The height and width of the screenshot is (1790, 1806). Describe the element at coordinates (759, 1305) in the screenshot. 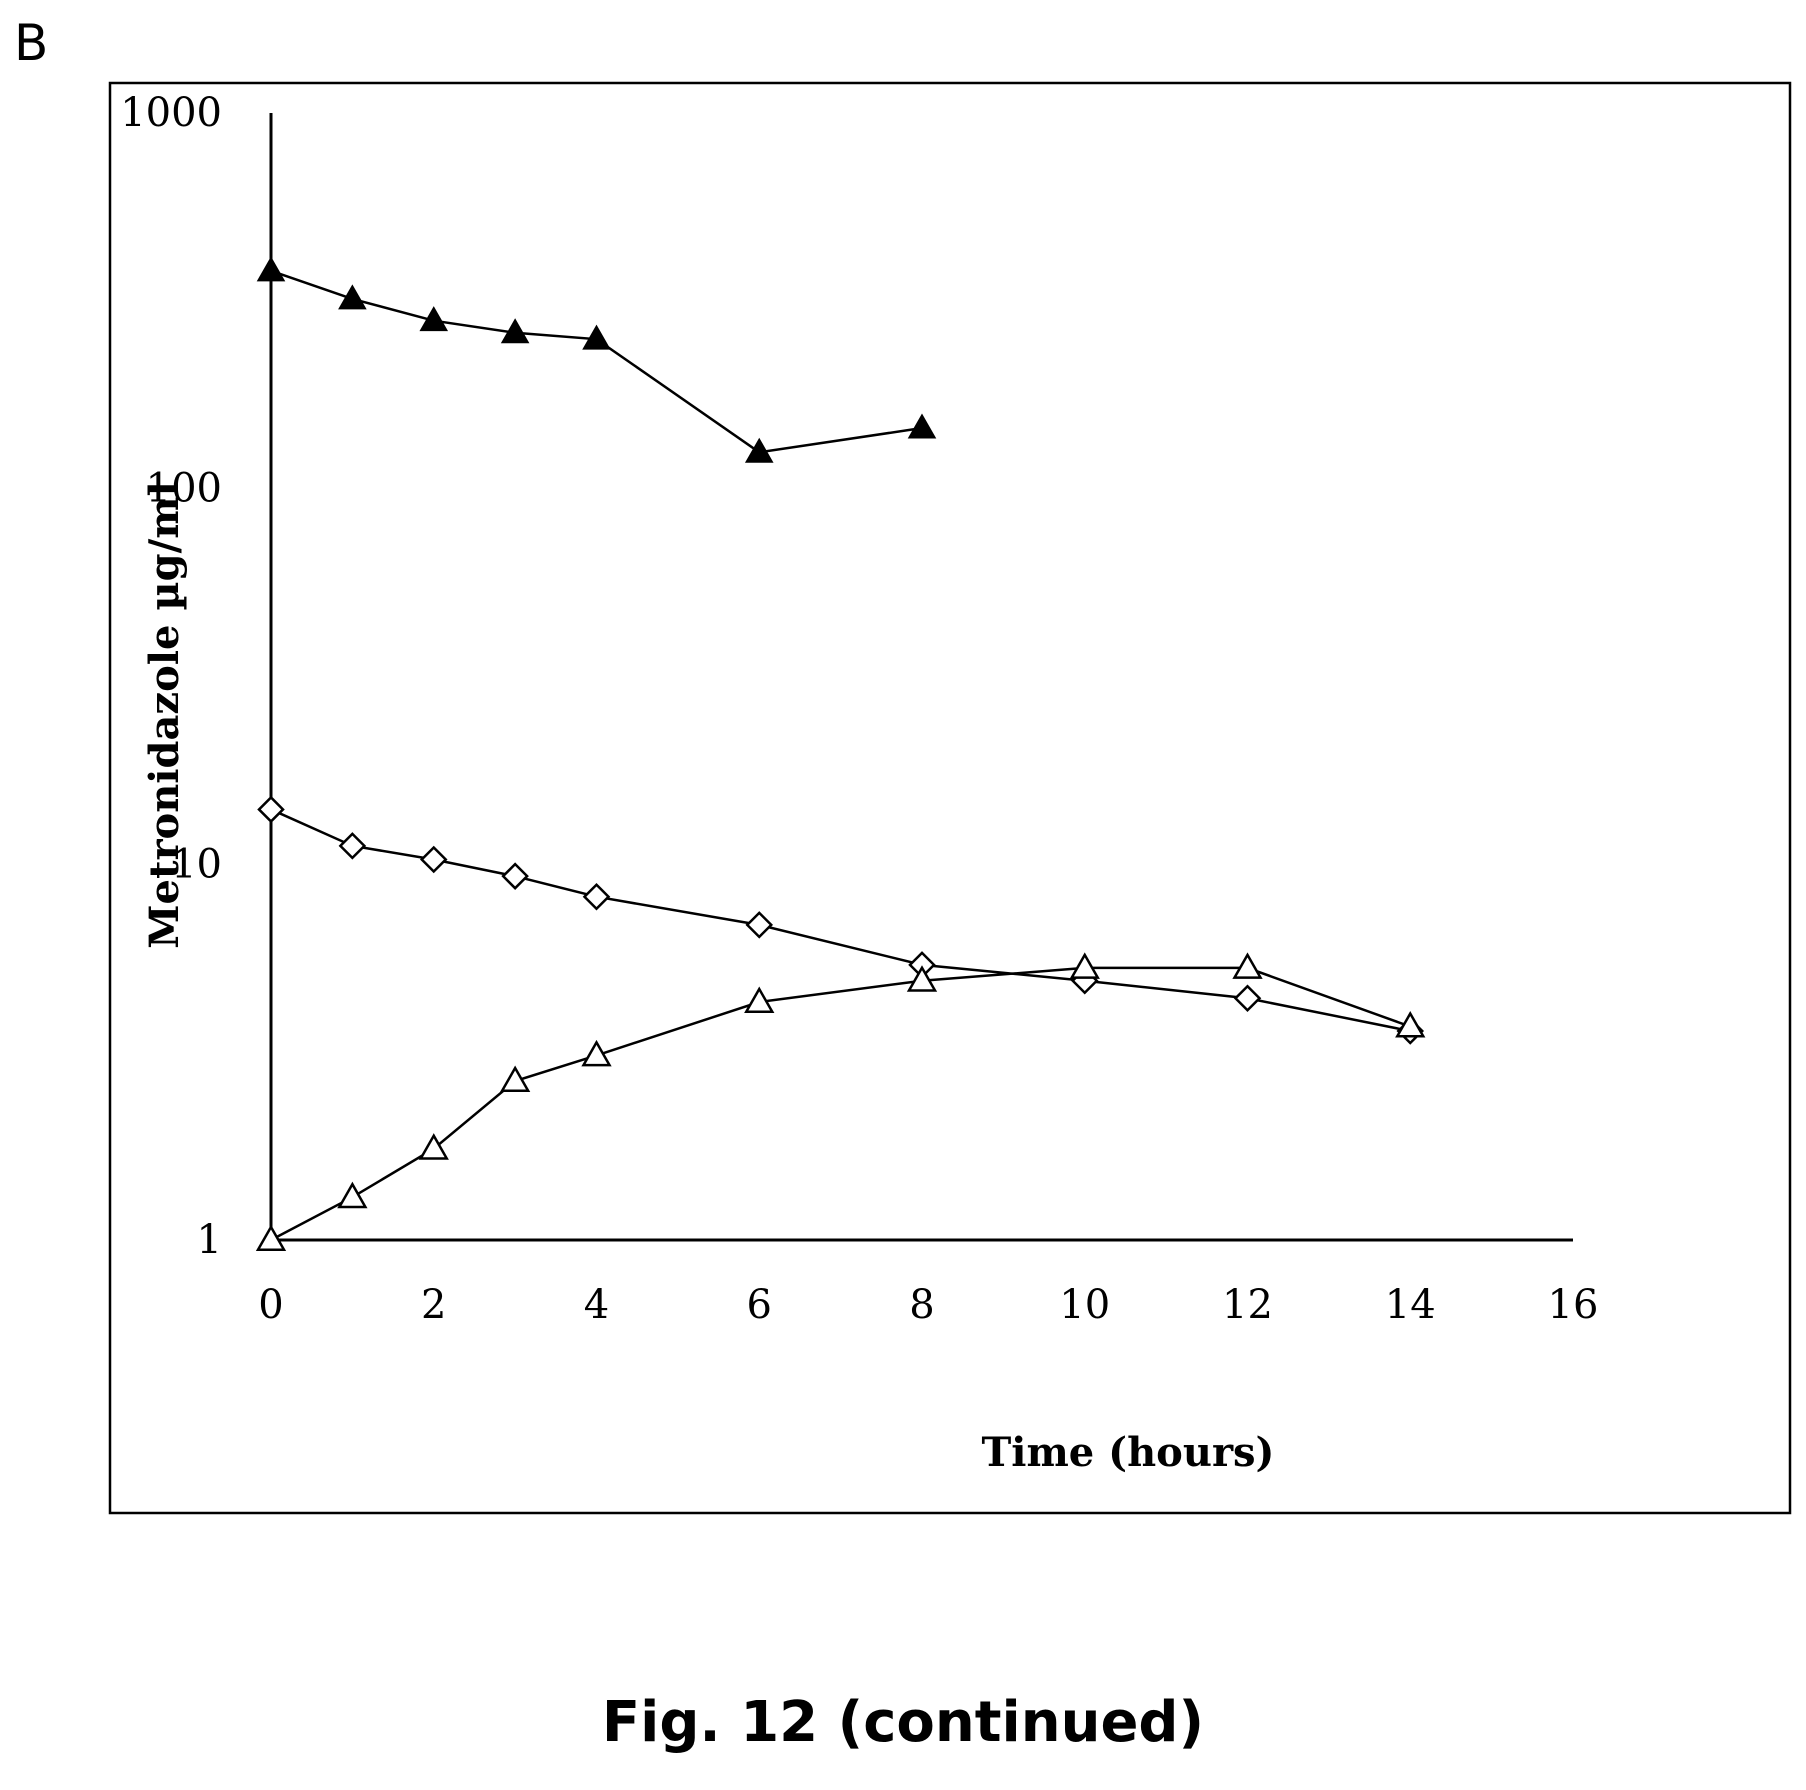

I see `x-tick-label: 6` at that location.